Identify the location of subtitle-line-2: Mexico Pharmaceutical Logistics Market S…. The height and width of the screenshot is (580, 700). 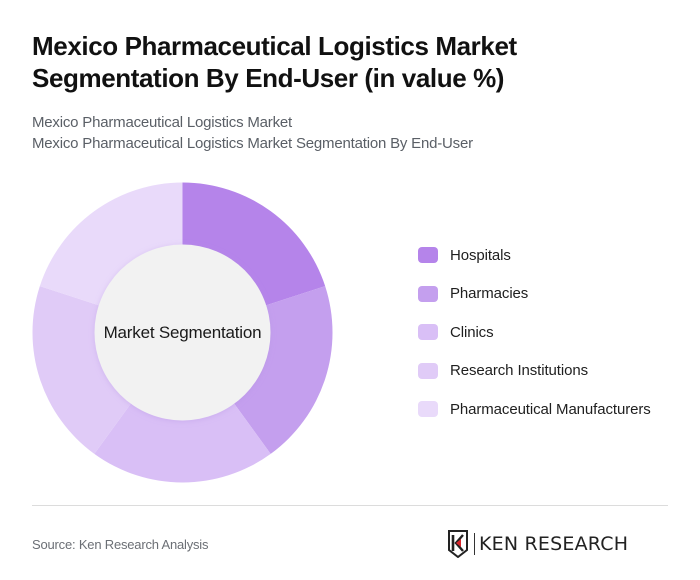
(252, 143).